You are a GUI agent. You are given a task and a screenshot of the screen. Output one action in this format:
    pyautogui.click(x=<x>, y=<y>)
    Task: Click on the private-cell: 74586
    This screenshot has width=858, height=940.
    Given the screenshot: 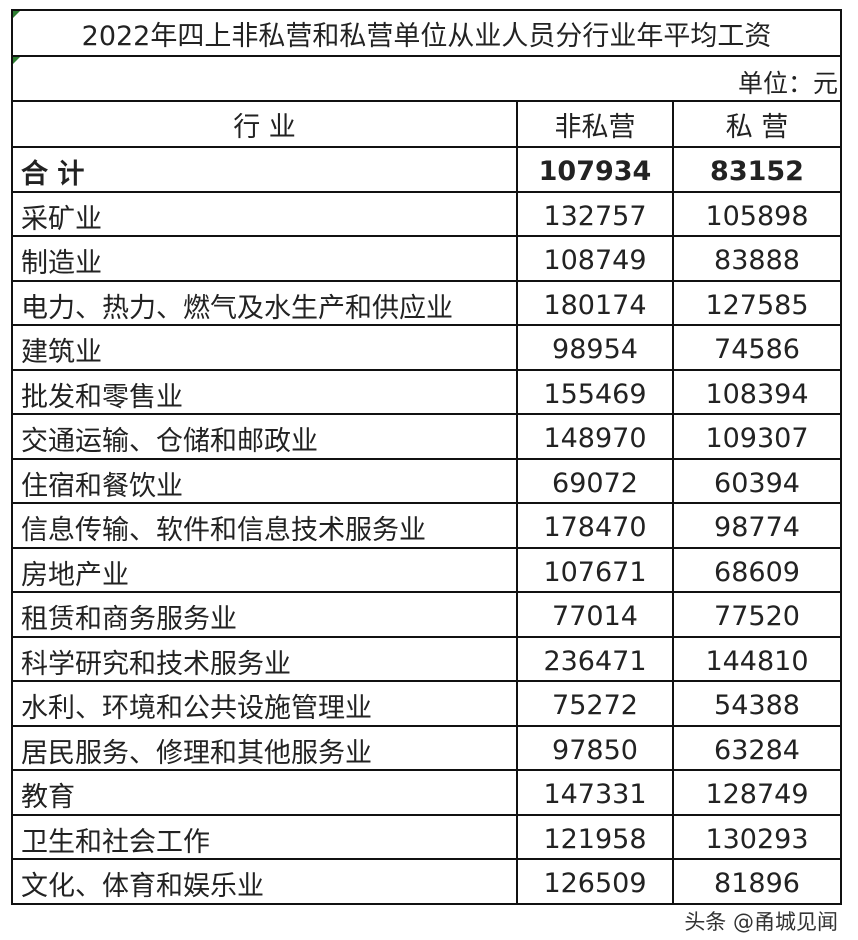 What is the action you would take?
    pyautogui.click(x=757, y=350)
    